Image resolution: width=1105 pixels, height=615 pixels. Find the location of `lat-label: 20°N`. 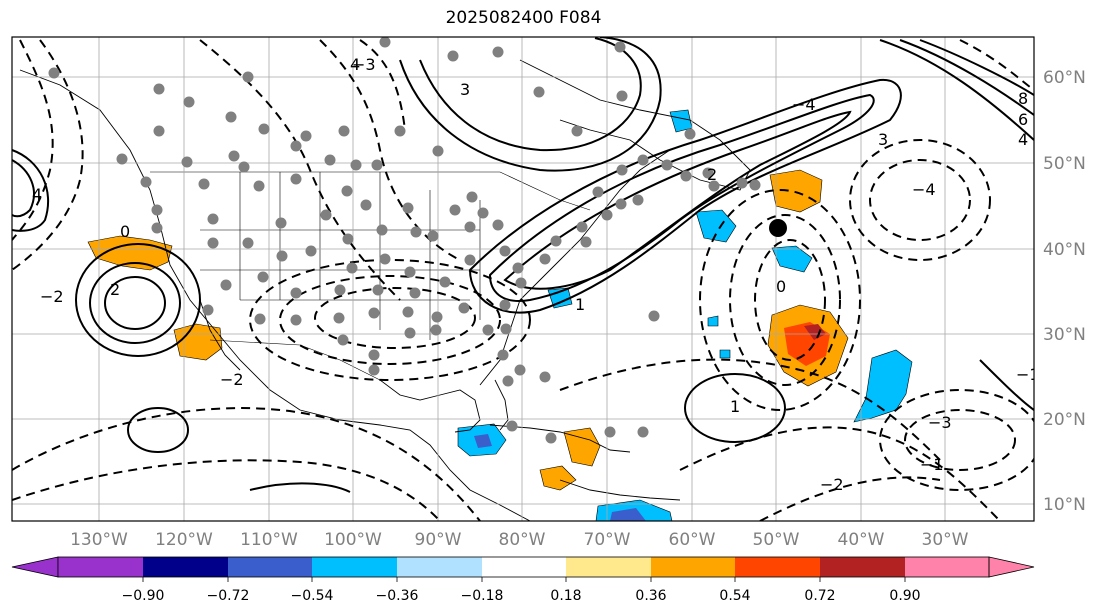

lat-label: 20°N is located at coordinates (1064, 420).